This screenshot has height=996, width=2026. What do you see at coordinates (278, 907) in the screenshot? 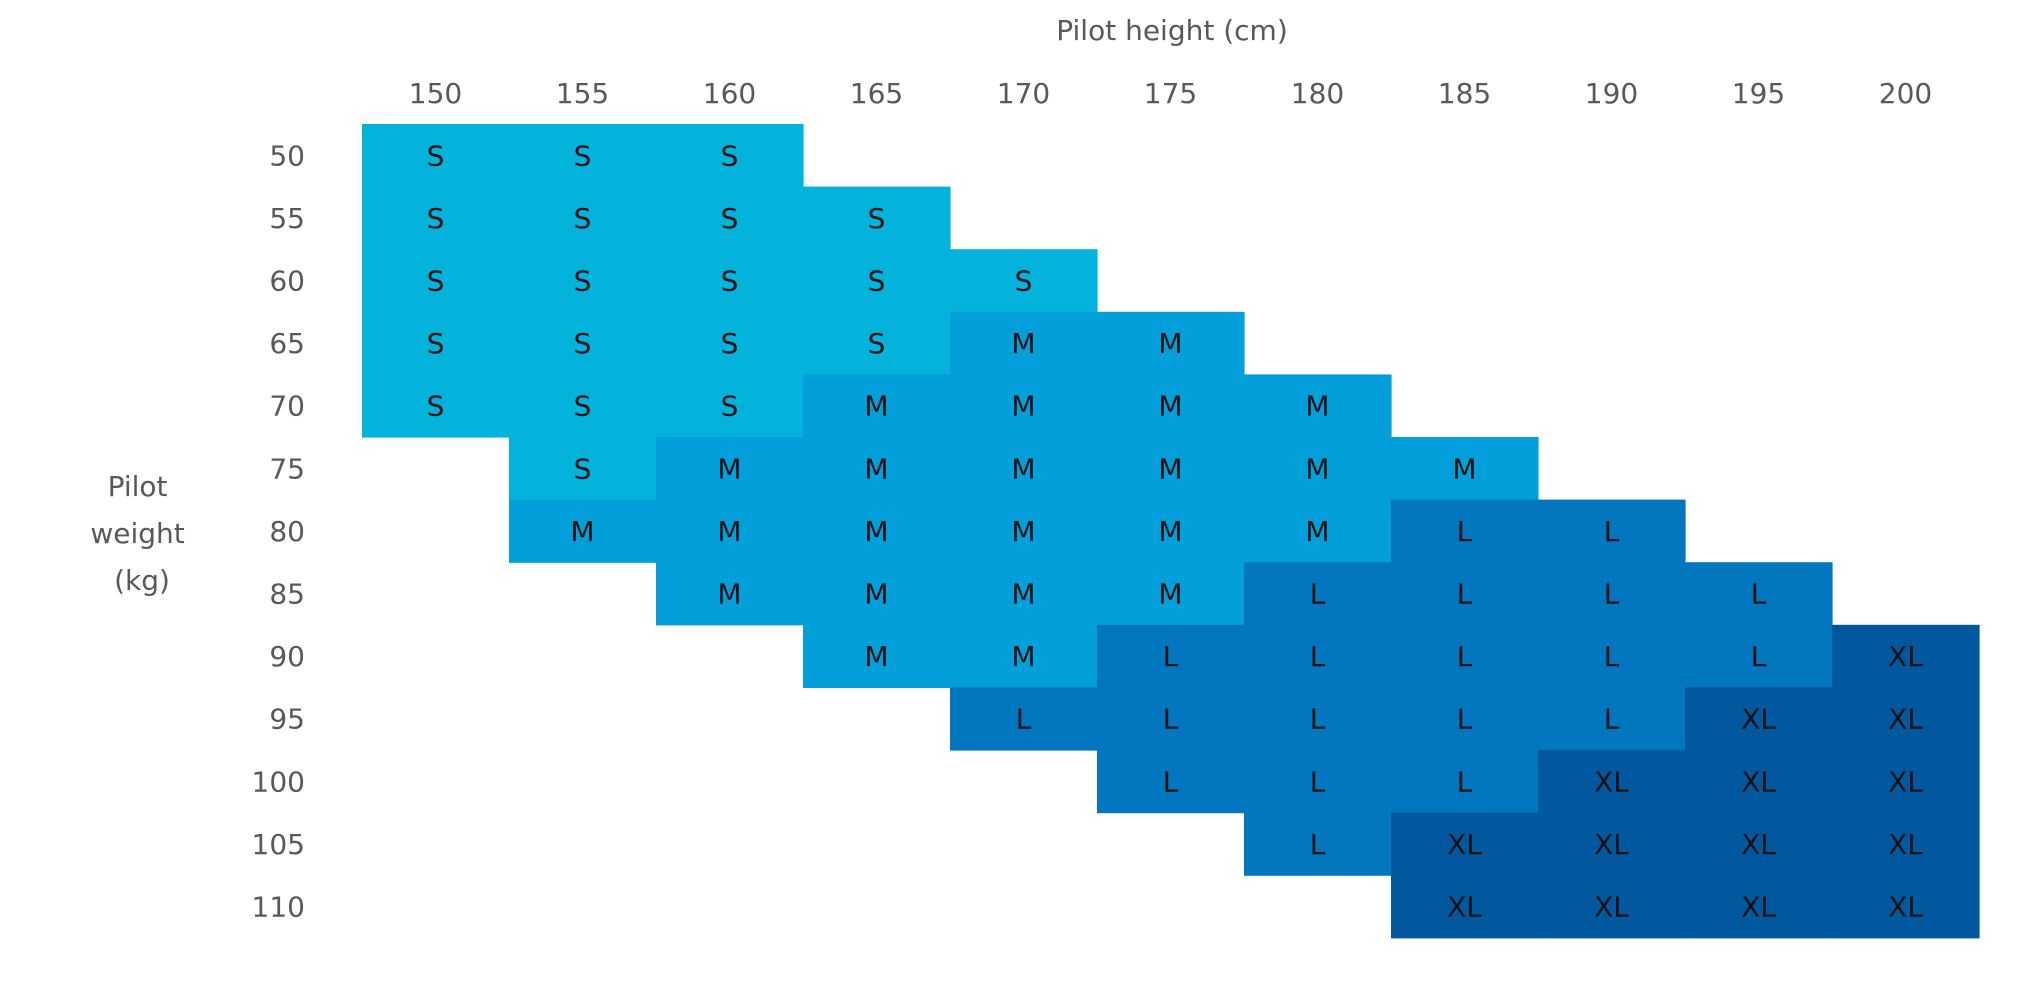
I see `y-tick-label: 110` at bounding box center [278, 907].